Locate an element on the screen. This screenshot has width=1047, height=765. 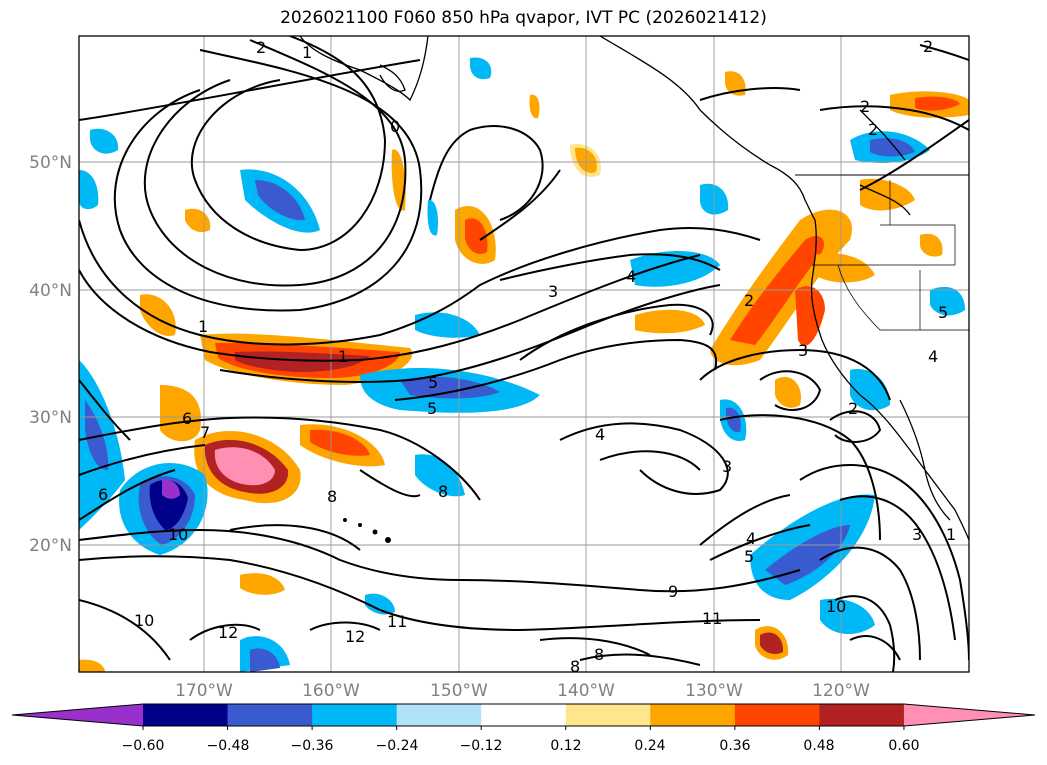
lon-label: 160°W is located at coordinates (331, 691).